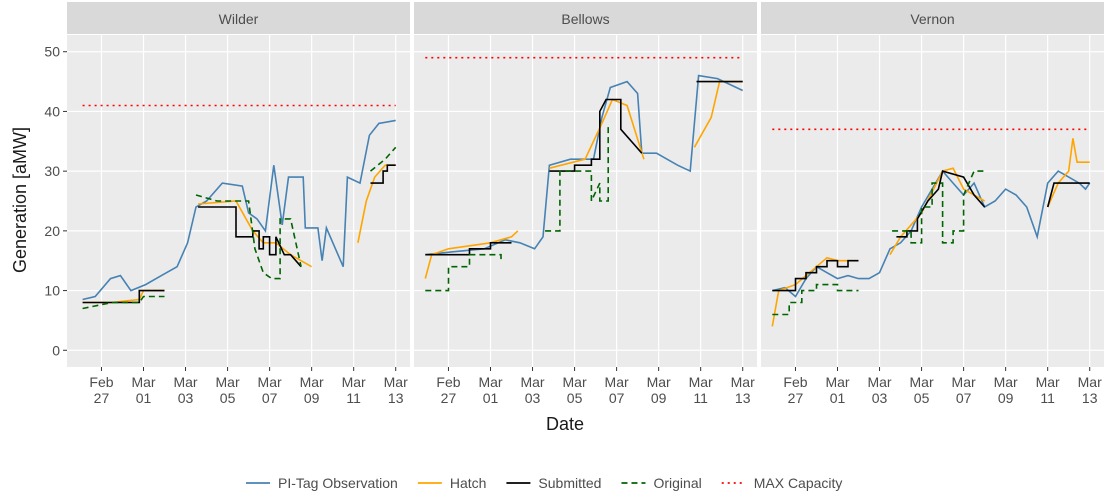  Describe the element at coordinates (565, 424) in the screenshot. I see `x-axis-title: Date` at that location.